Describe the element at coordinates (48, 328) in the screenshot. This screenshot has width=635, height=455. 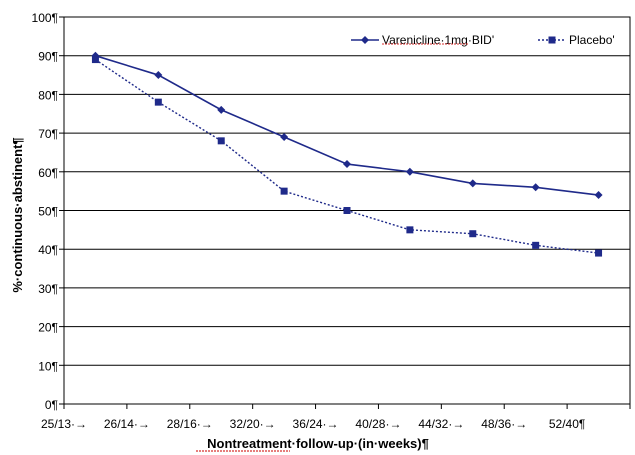
I see `y-tick-label: 20¶` at that location.